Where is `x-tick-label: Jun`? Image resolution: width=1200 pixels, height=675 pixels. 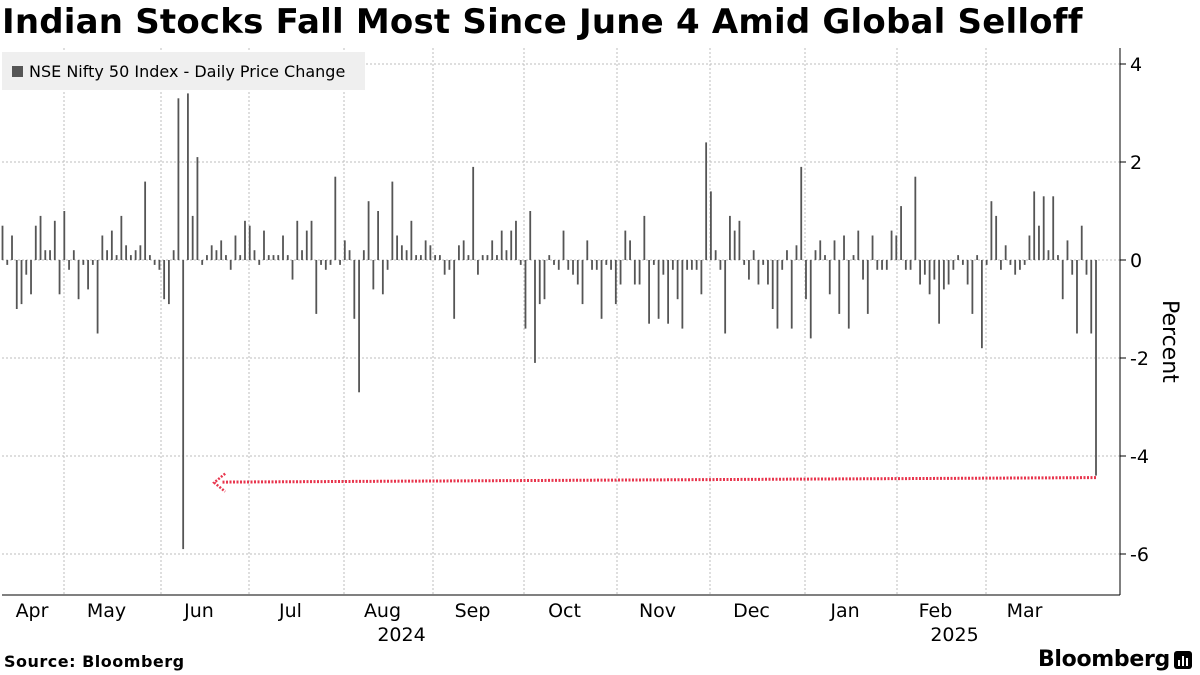 x-tick-label: Jun is located at coordinates (198, 611).